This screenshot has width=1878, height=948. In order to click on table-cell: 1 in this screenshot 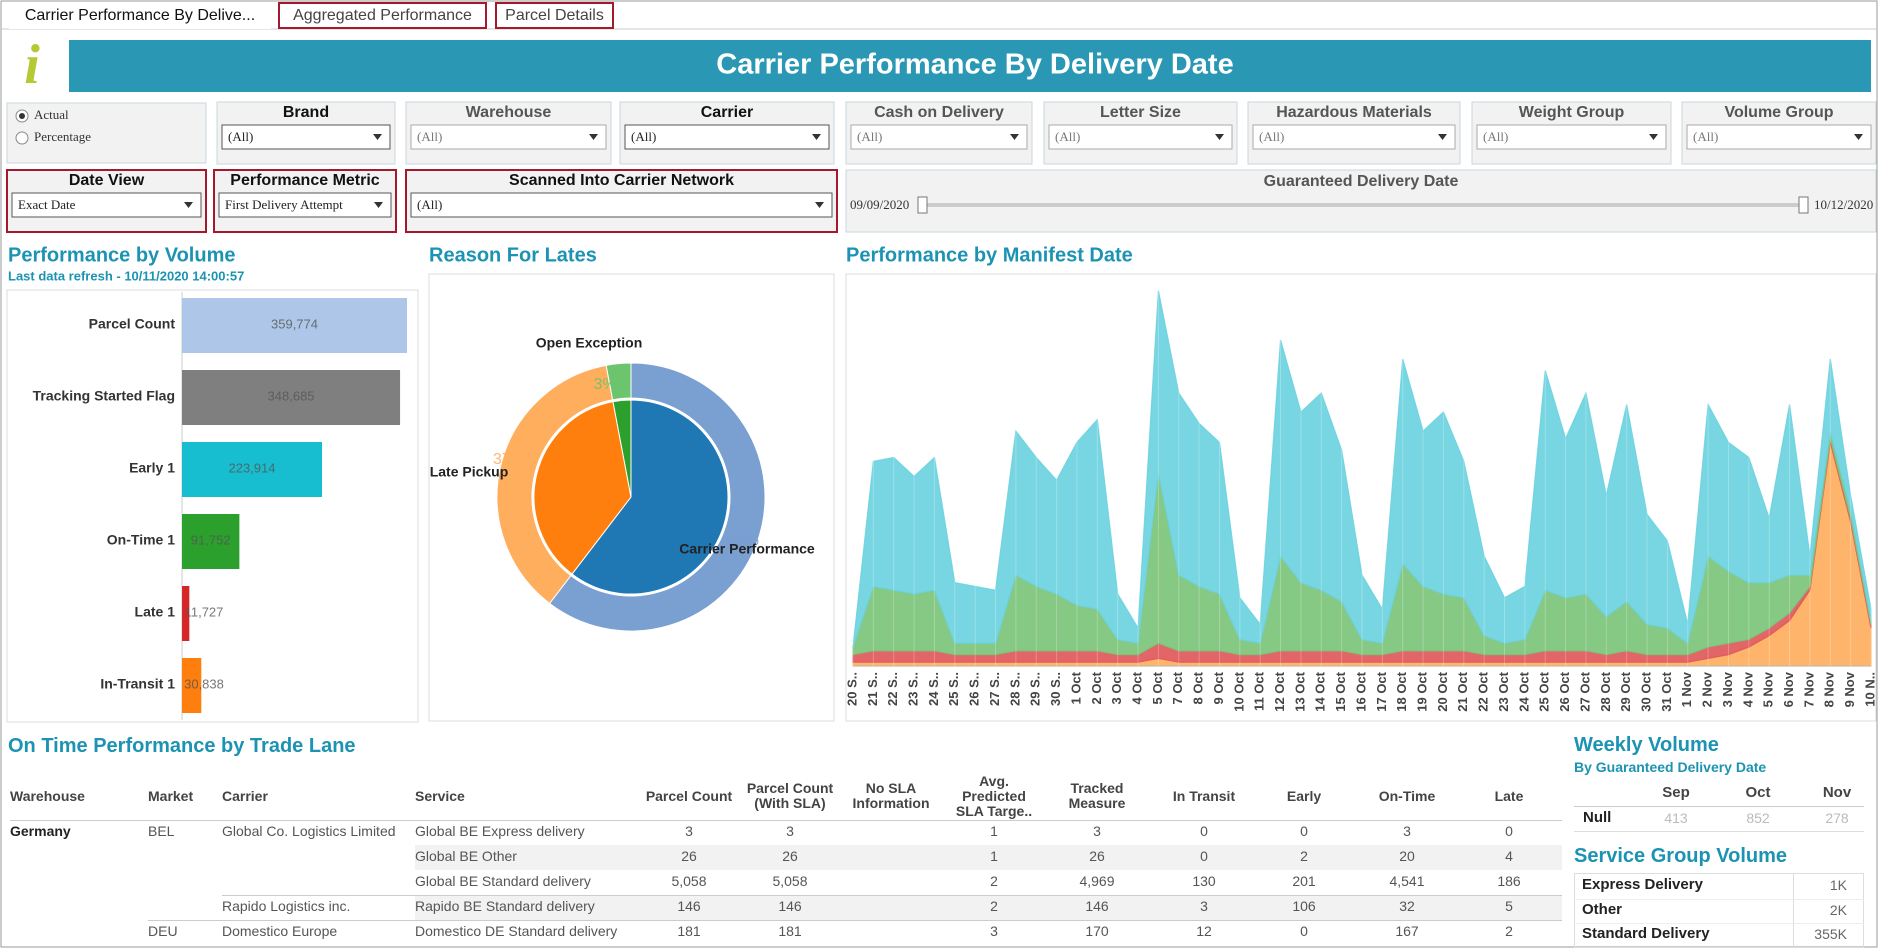, I will do `click(994, 856)`.